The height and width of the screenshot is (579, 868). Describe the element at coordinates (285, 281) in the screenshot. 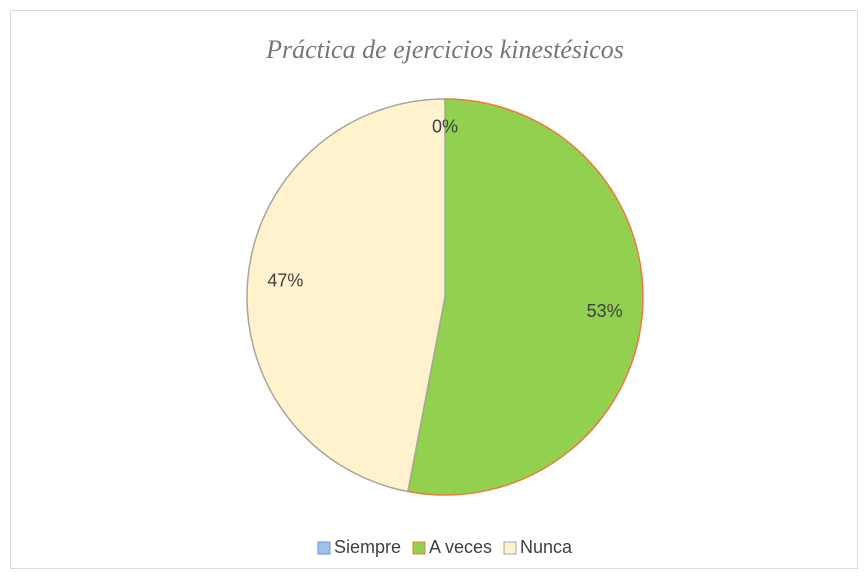

I see `data-label: 47%` at that location.